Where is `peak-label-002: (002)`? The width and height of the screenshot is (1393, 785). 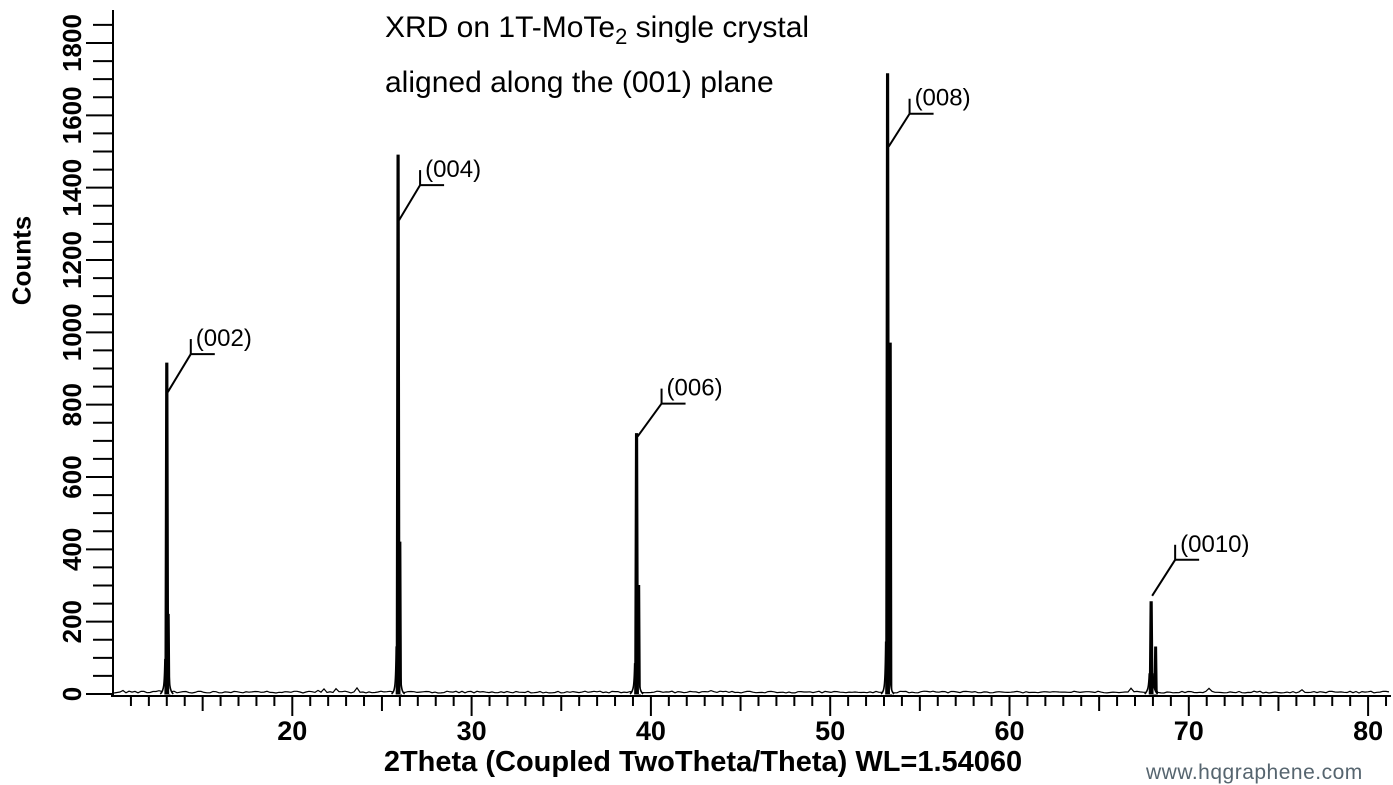 peak-label-002: (002) is located at coordinates (224, 338).